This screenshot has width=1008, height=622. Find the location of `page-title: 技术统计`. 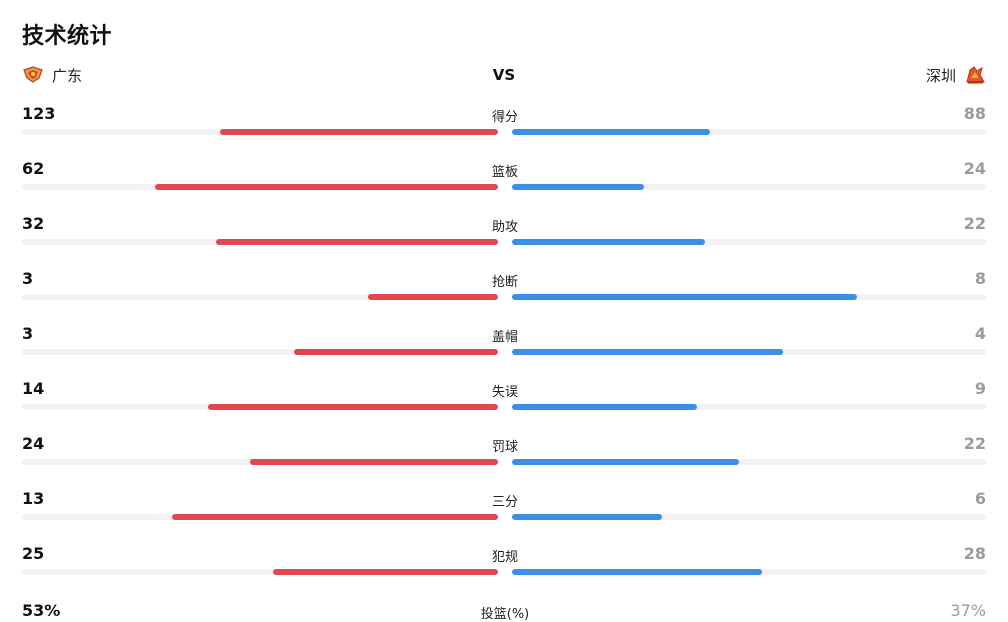

page-title: 技术统计 is located at coordinates (67, 36).